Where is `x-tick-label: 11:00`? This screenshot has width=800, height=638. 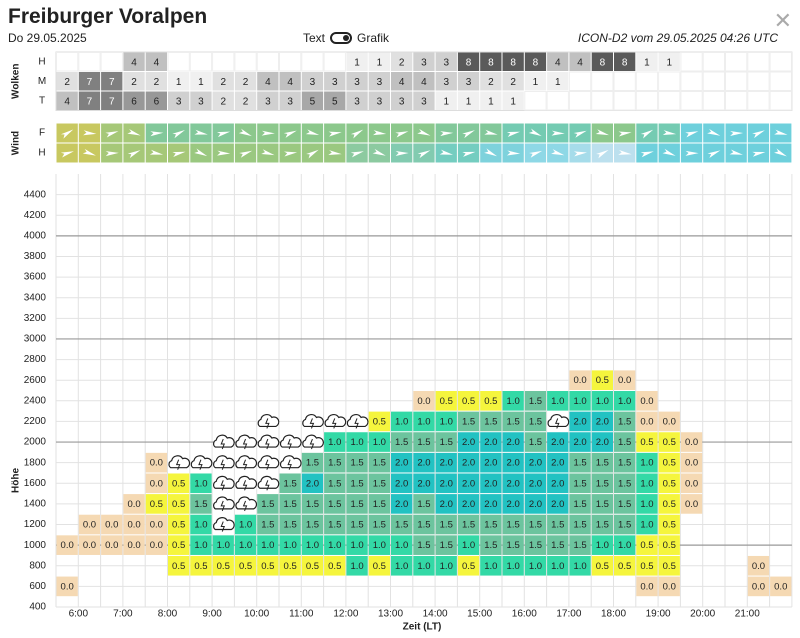
x-tick-label: 11:00 is located at coordinates (301, 614).